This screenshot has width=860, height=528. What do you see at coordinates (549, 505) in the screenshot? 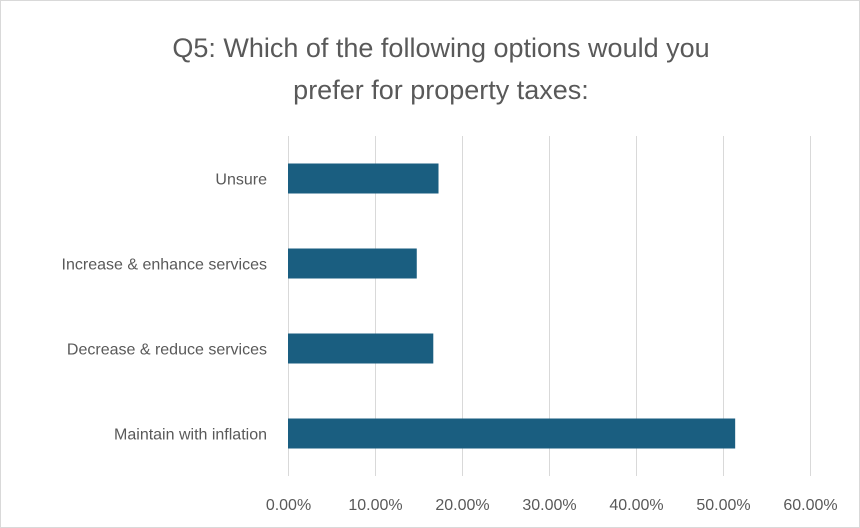
I see `x-tick-label-3: 30.00%` at bounding box center [549, 505].